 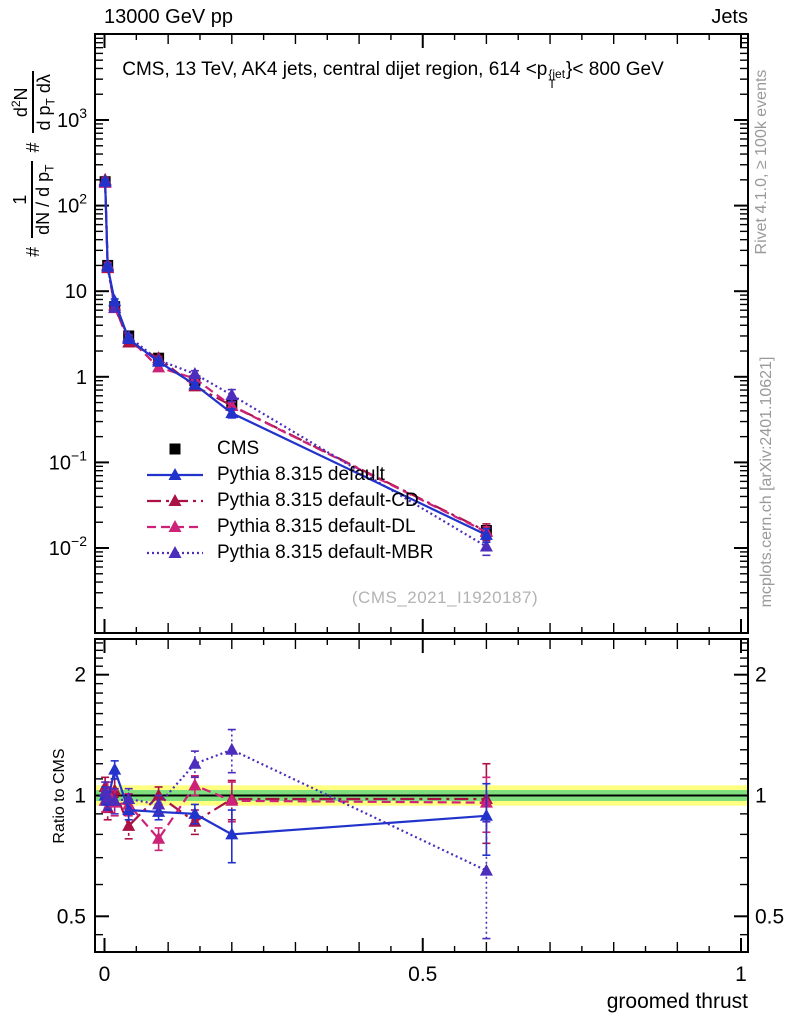 What do you see at coordinates (168, 17) in the screenshot?
I see `header-beam-energy: 13000 GeV pp` at bounding box center [168, 17].